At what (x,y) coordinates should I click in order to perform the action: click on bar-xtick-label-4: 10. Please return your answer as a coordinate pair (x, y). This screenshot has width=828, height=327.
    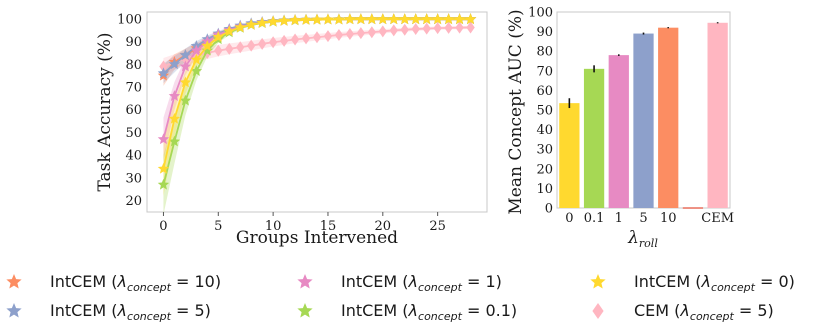
    Looking at the image, I should click on (668, 218).